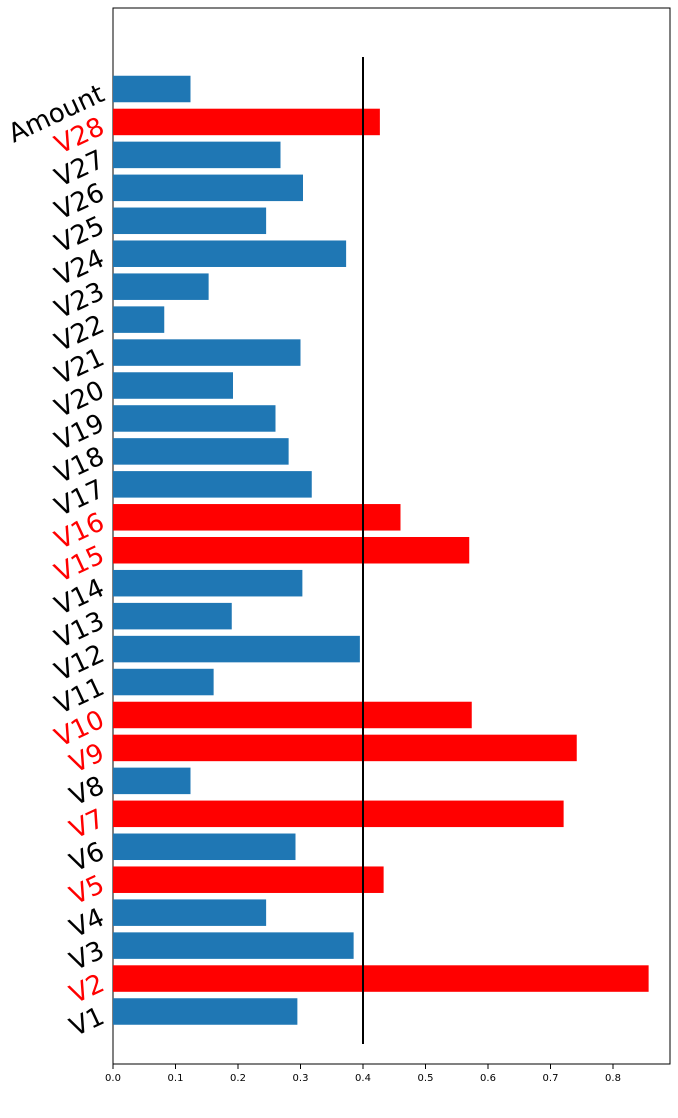 This screenshot has width=678, height=1118. I want to click on bar-v2, so click(381, 978).